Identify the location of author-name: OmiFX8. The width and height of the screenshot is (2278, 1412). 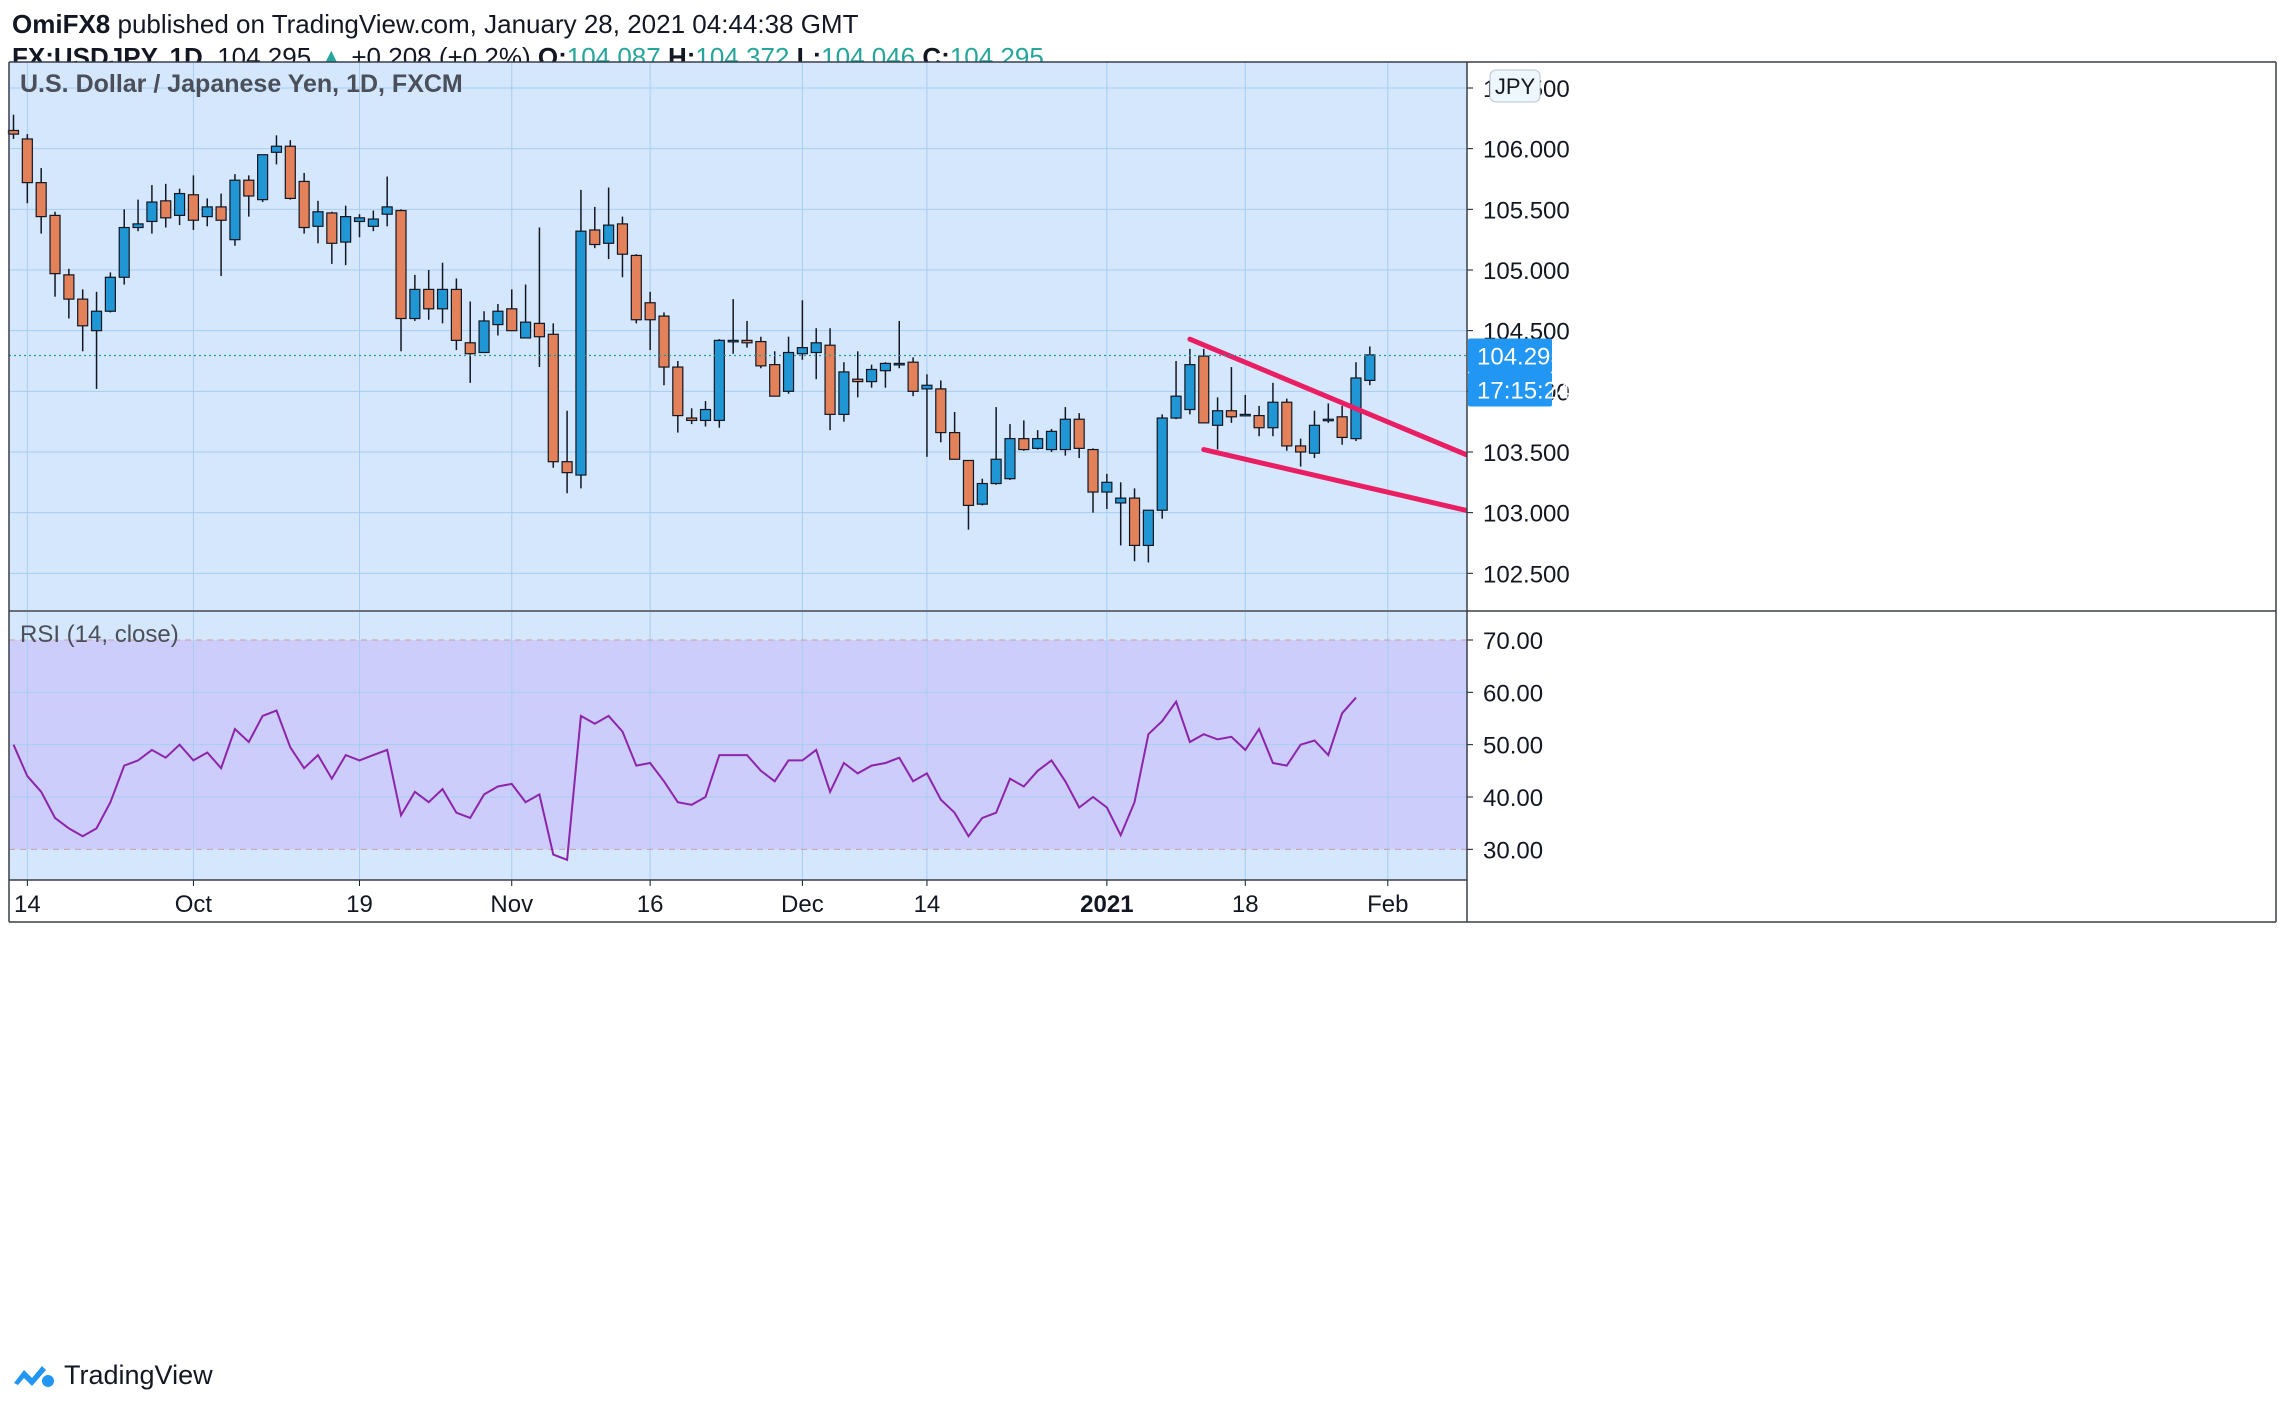
(61, 24).